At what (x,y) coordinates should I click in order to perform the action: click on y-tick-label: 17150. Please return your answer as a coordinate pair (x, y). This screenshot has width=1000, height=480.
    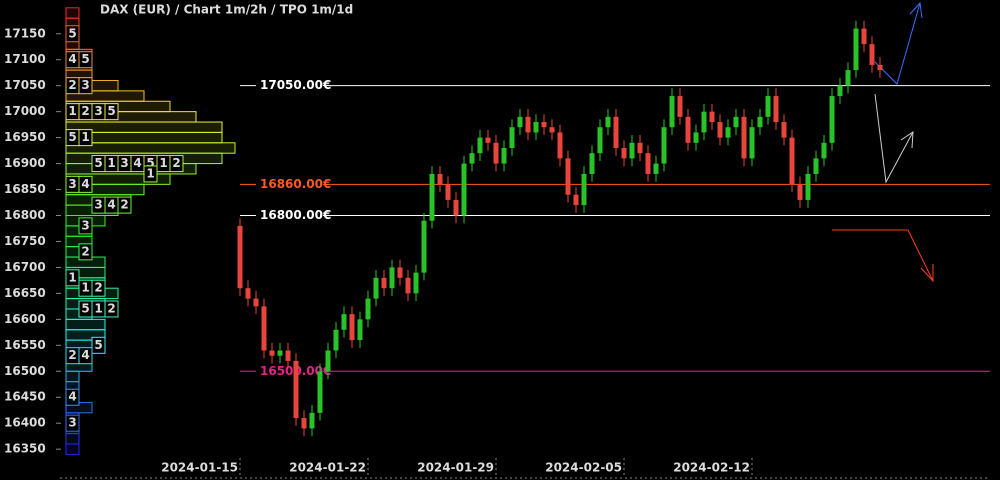
    Looking at the image, I should click on (25, 33).